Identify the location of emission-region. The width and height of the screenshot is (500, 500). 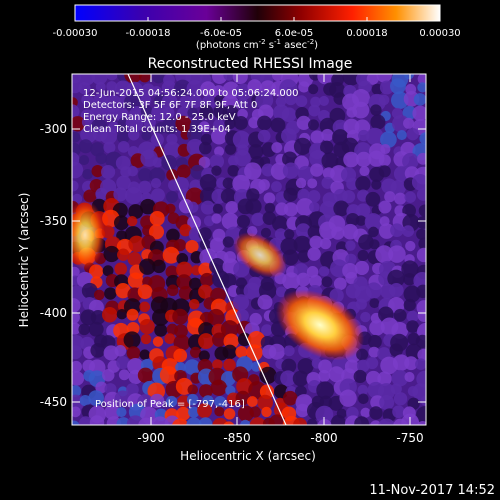
(88, 235).